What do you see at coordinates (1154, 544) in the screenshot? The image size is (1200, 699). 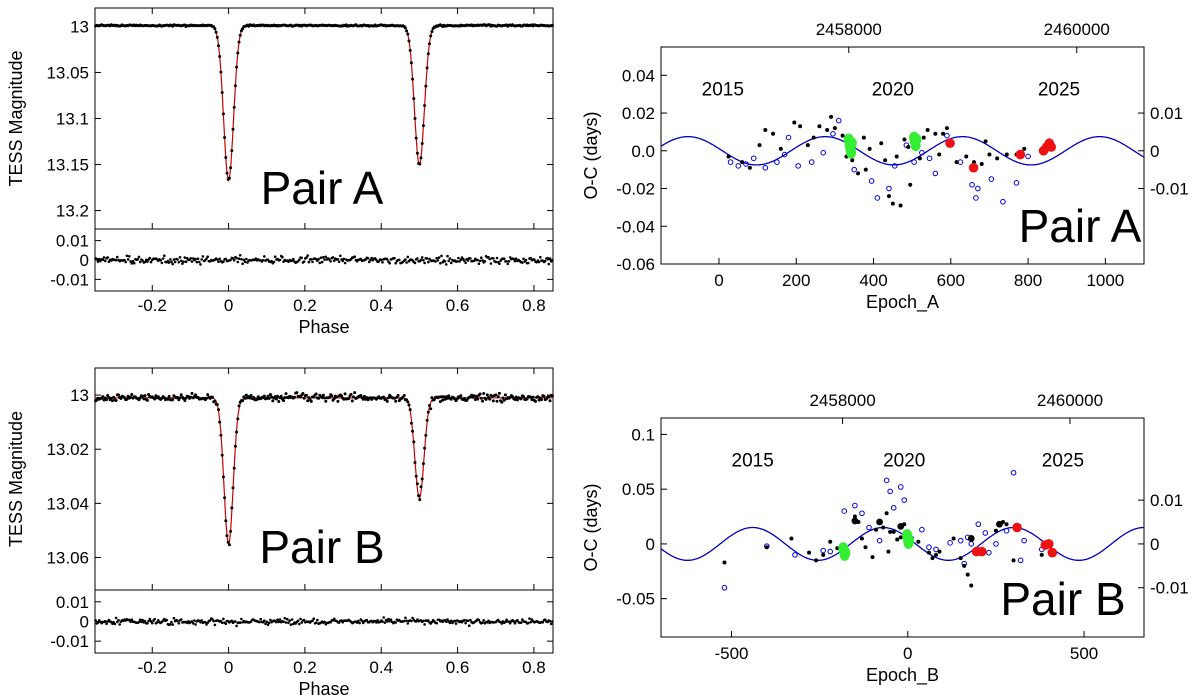 I see `right-axis-tick-label: 0` at bounding box center [1154, 544].